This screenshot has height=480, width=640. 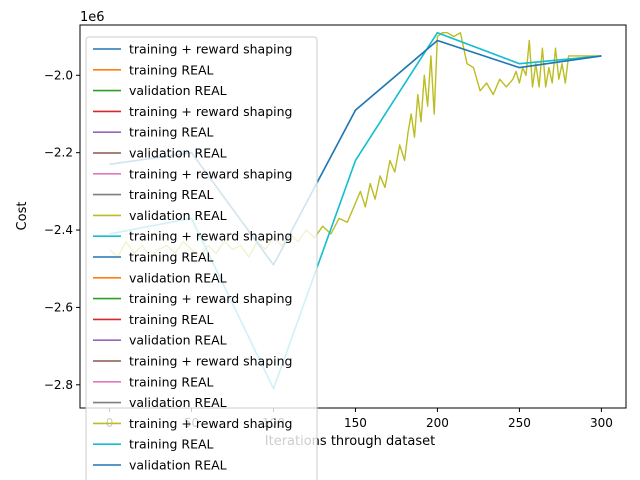 What do you see at coordinates (58, 307) in the screenshot?
I see `y-tick-label: −2.6` at bounding box center [58, 307].